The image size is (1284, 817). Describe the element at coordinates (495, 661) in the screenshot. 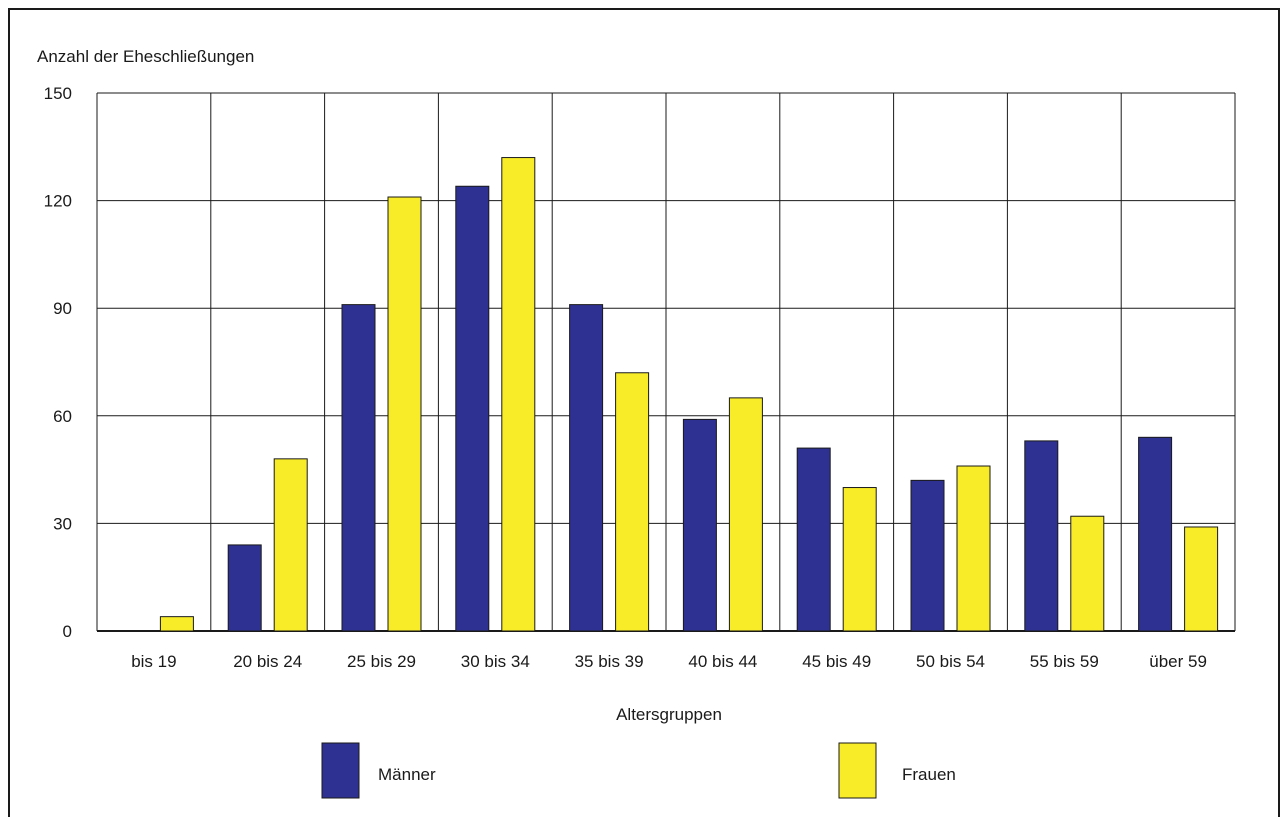

I see `x-tick-label: 30 bis 34` at that location.